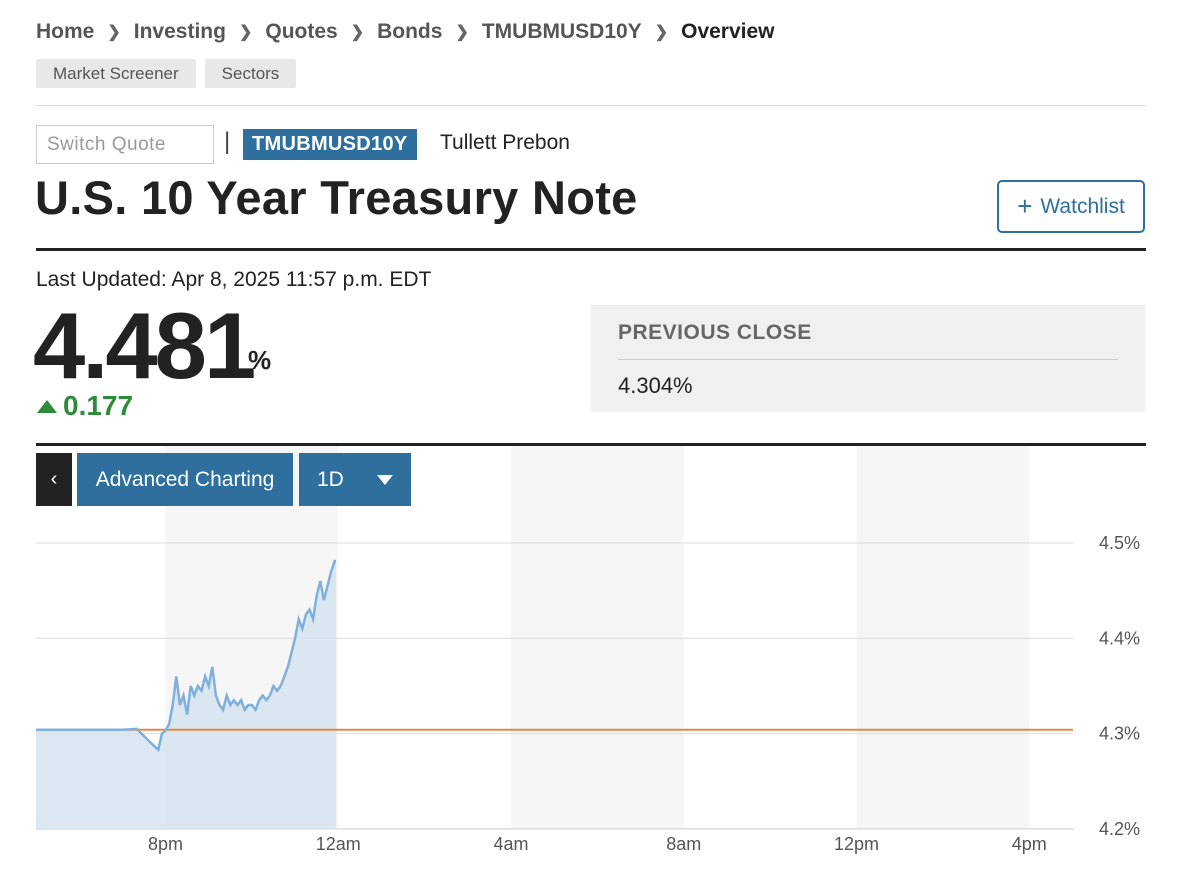 The width and height of the screenshot is (1200, 876). What do you see at coordinates (1119, 829) in the screenshot?
I see `y-tick-label: 4.2%` at bounding box center [1119, 829].